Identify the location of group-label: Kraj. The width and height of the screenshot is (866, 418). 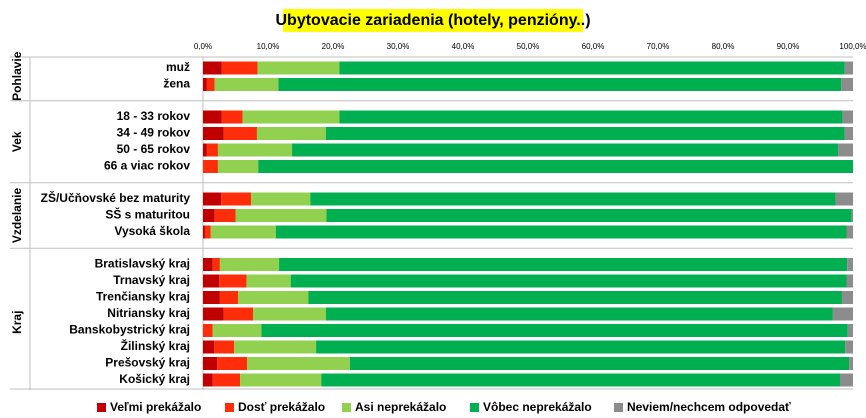
(17, 322).